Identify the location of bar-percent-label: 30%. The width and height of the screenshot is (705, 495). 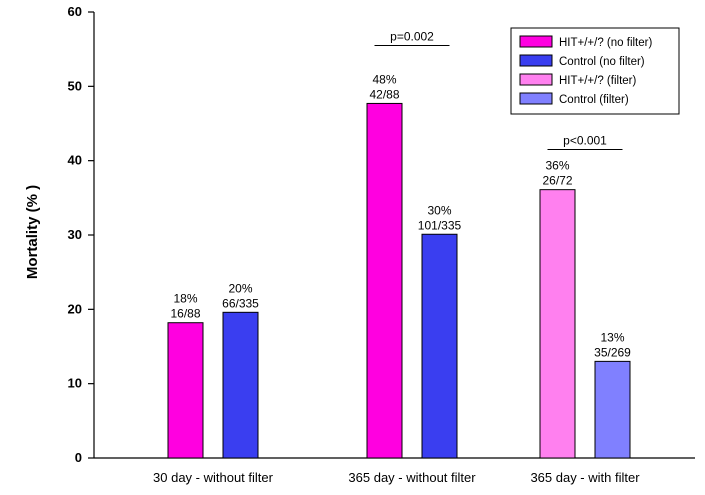
(439, 210).